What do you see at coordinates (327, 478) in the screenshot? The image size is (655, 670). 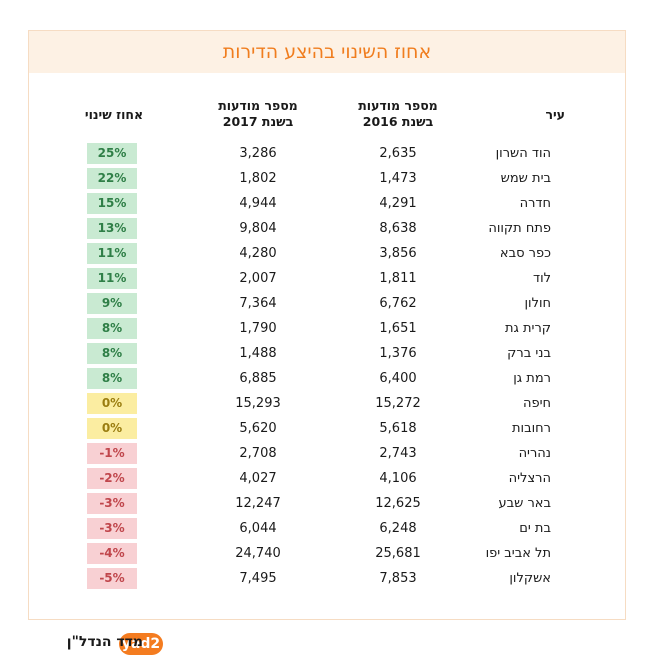 I see `table-row: הרצליה 4,106 4,027 -2%` at bounding box center [327, 478].